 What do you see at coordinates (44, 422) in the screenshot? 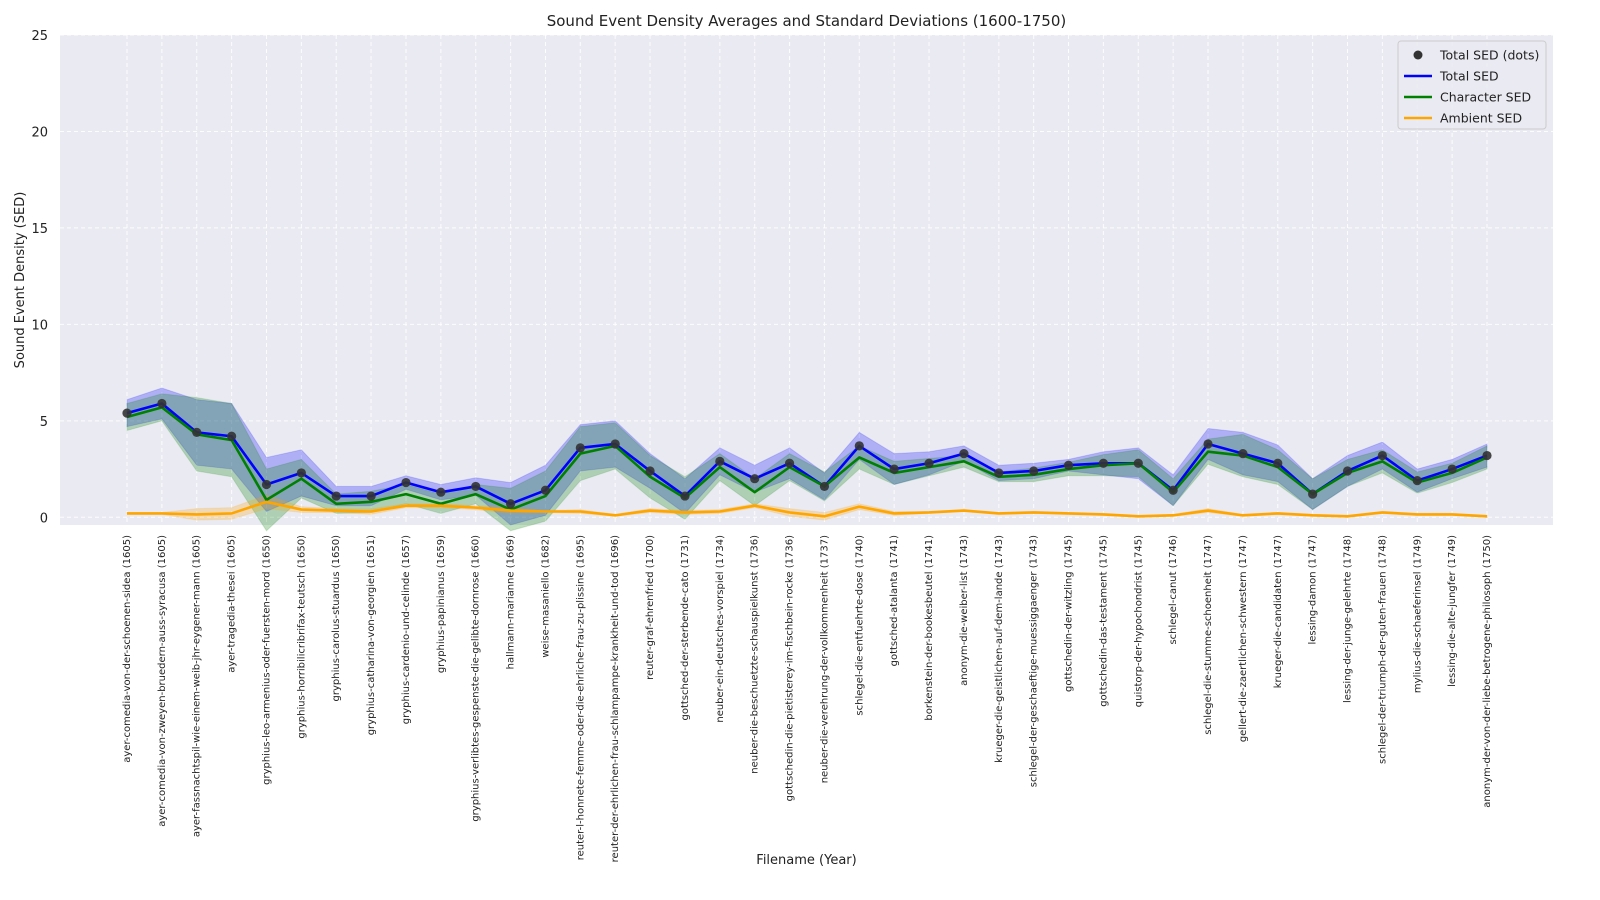
I see `y-tick-label: 5` at bounding box center [44, 422].